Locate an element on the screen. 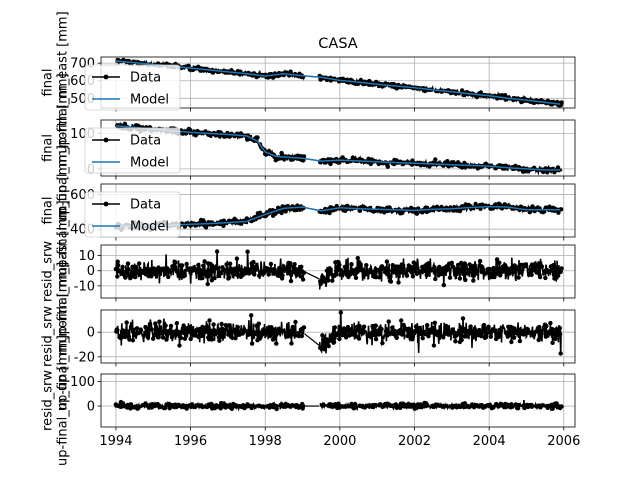 This screenshot has width=640, height=480. legend-marker is located at coordinates (106, 77).